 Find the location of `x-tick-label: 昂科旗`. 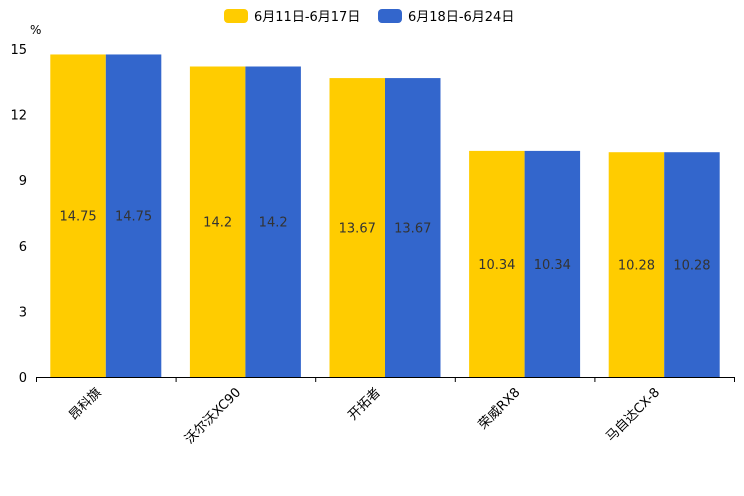

x-tick-label: 昂科旗 is located at coordinates (85, 404).